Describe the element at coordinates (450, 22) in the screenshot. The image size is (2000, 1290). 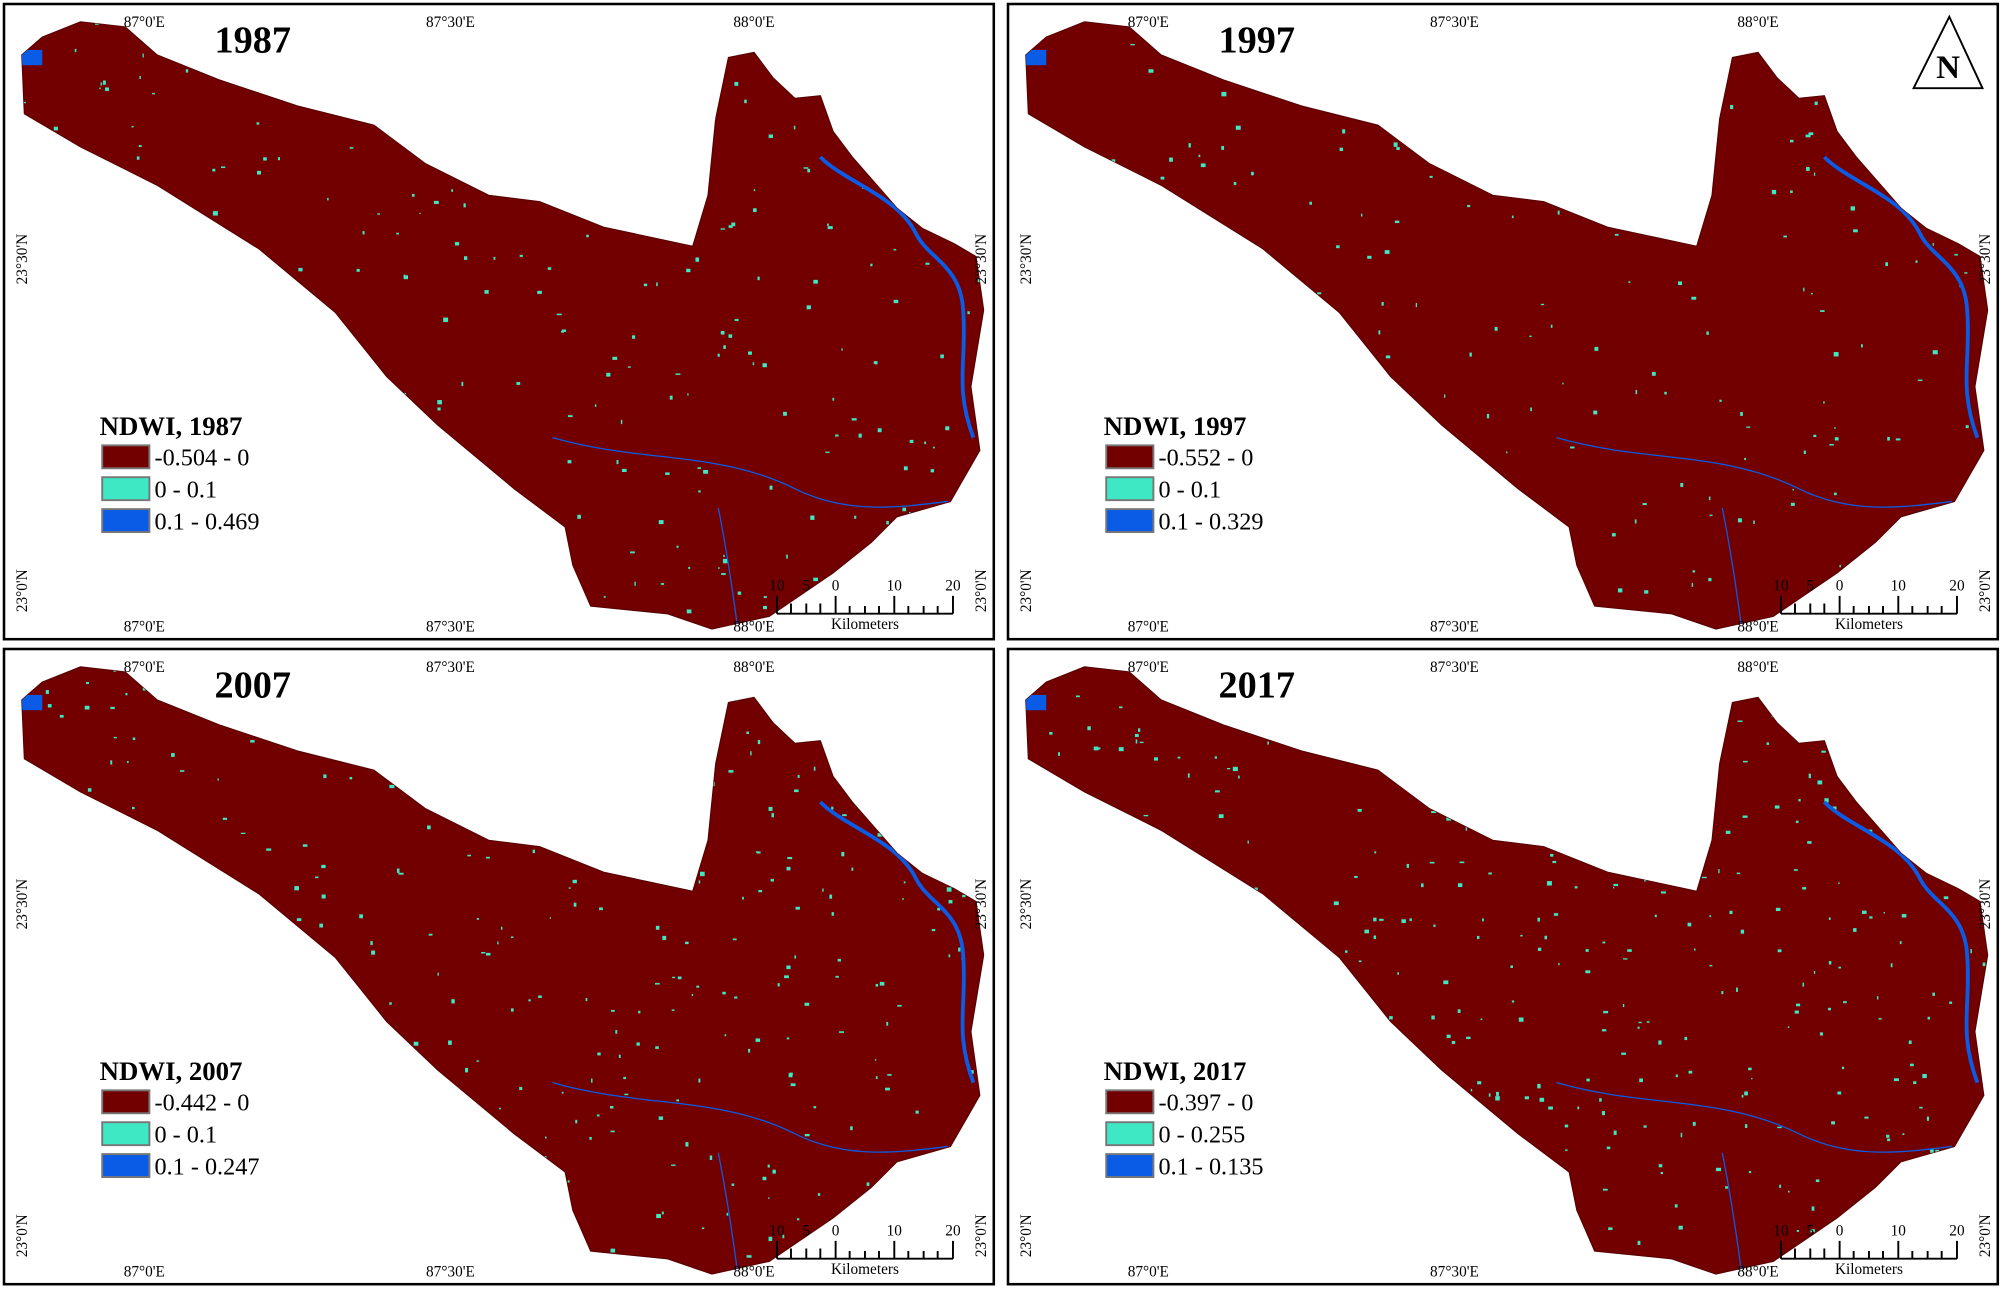
I see `lon-label: 87°30'E` at that location.